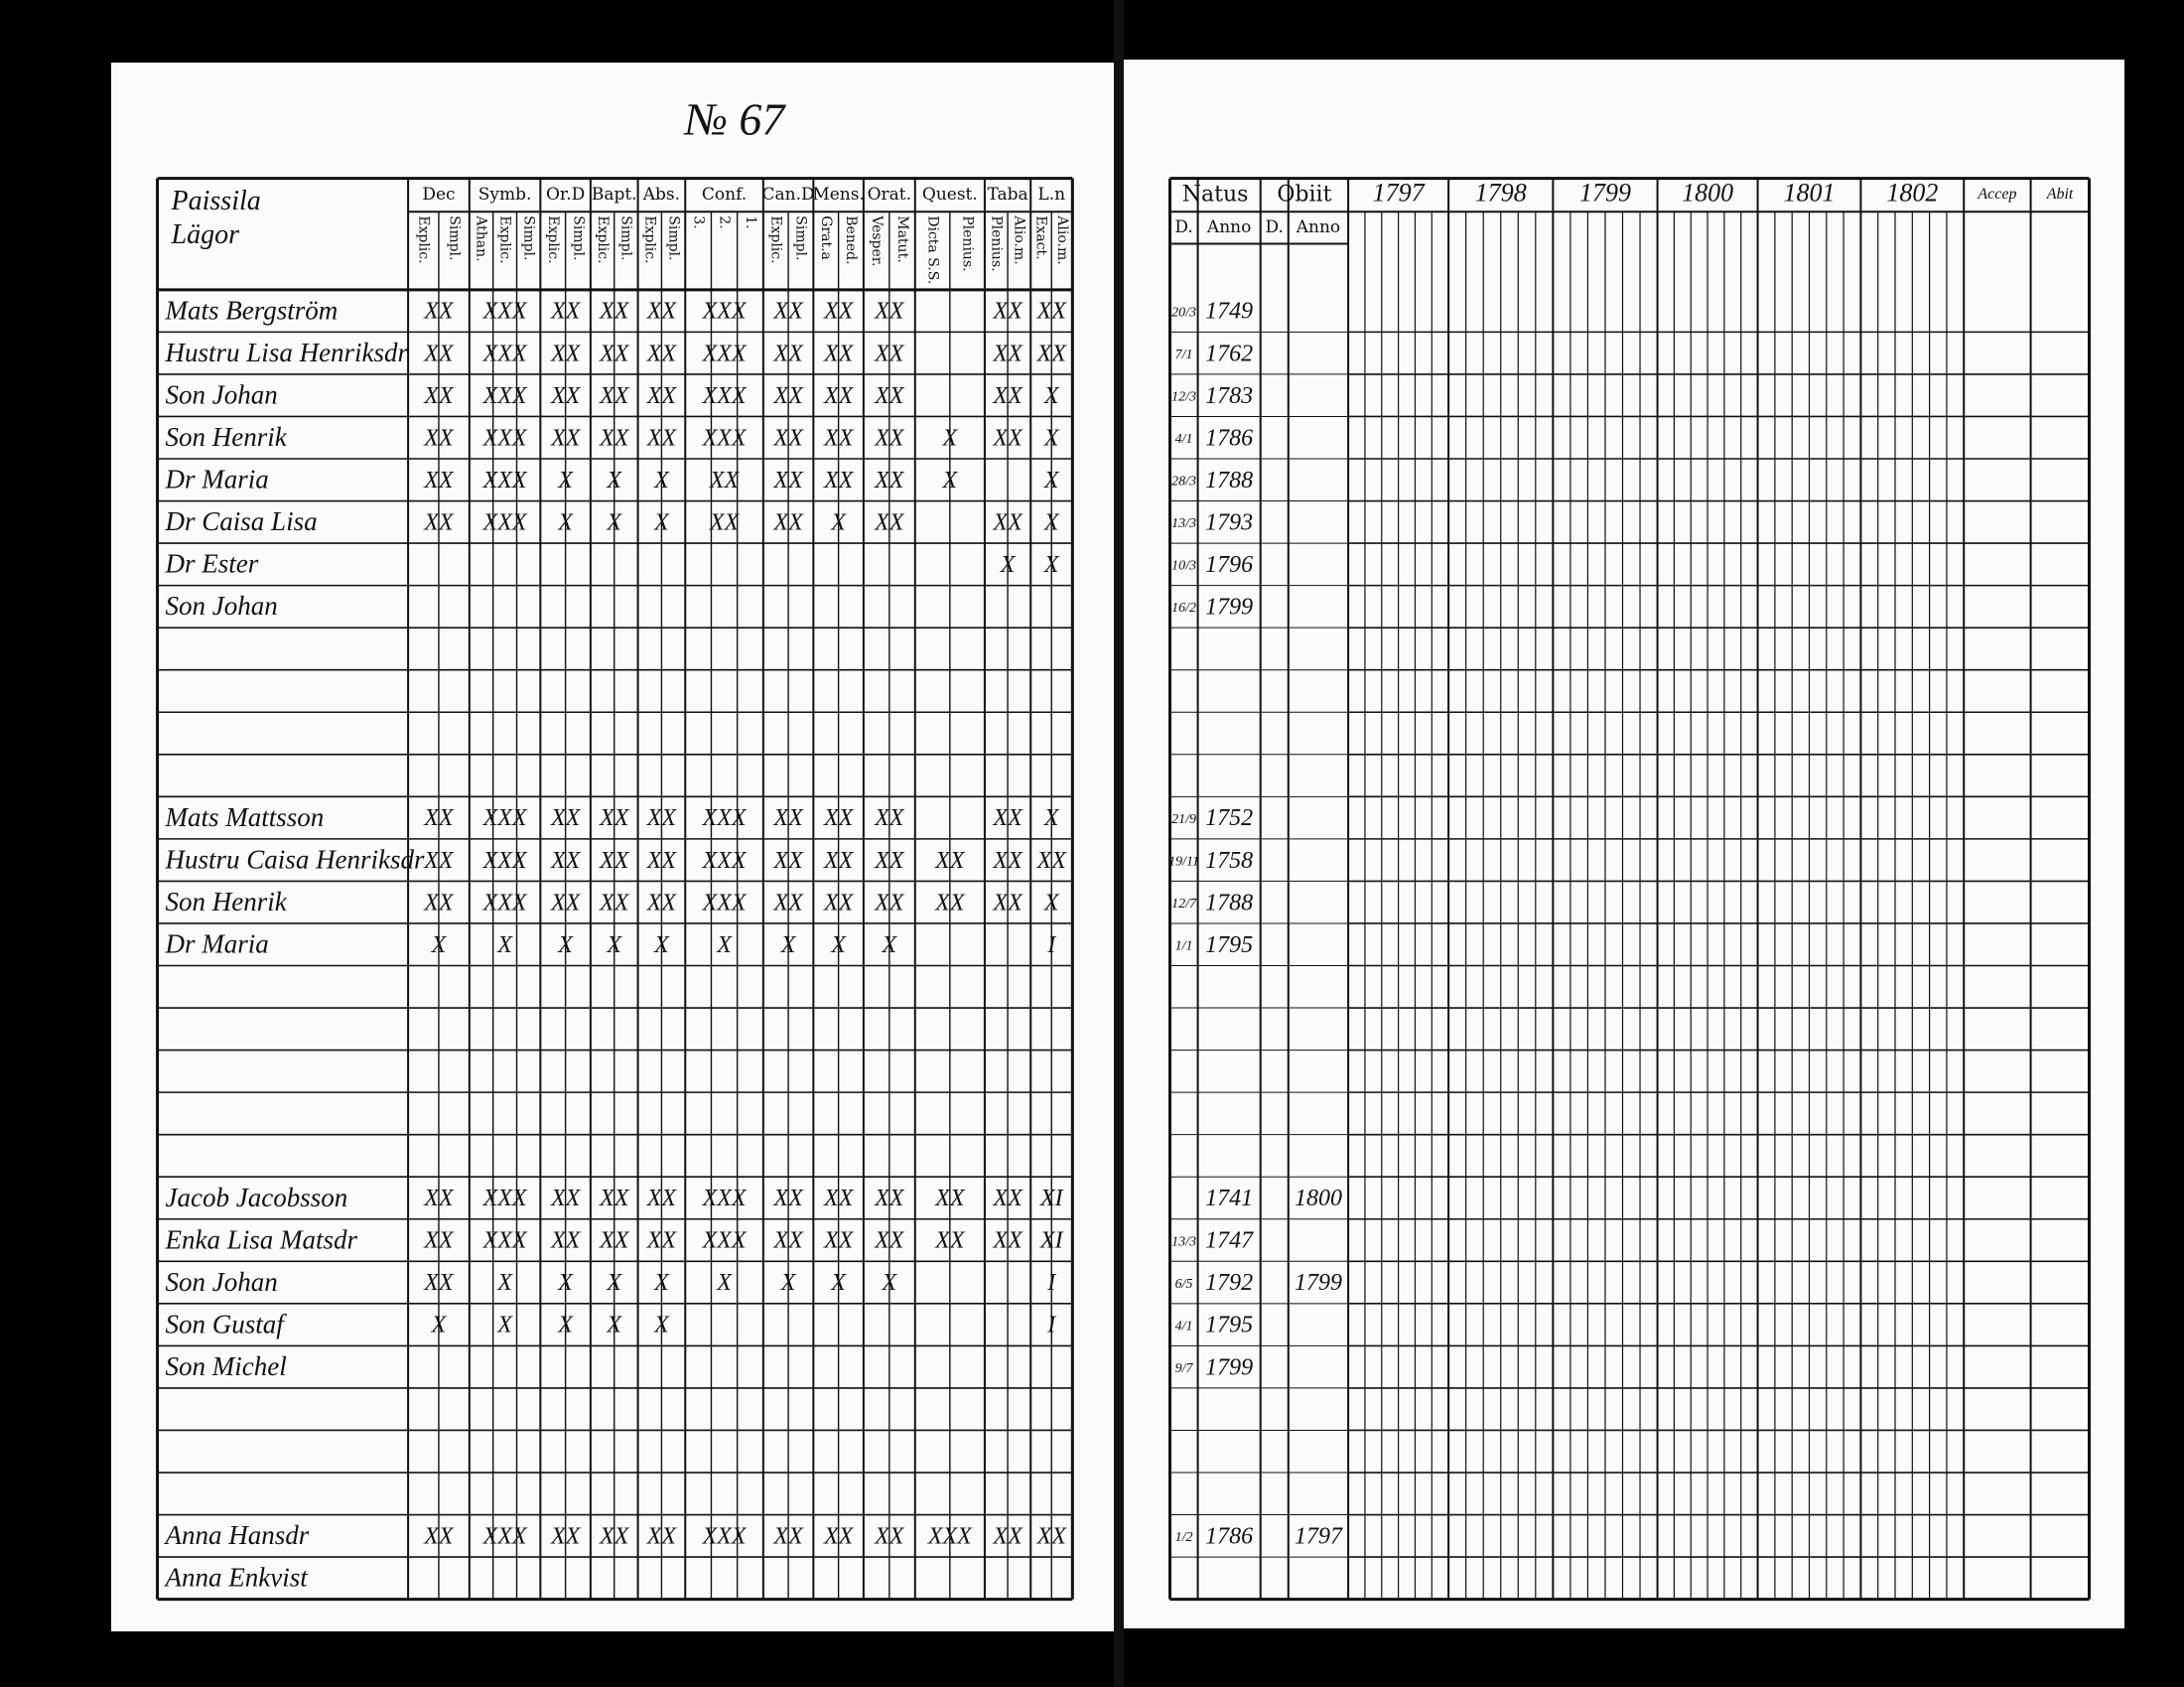 Image resolution: width=2184 pixels, height=1687 pixels. What do you see at coordinates (217, 479) in the screenshot?
I see `resident-name: Dr Maria` at bounding box center [217, 479].